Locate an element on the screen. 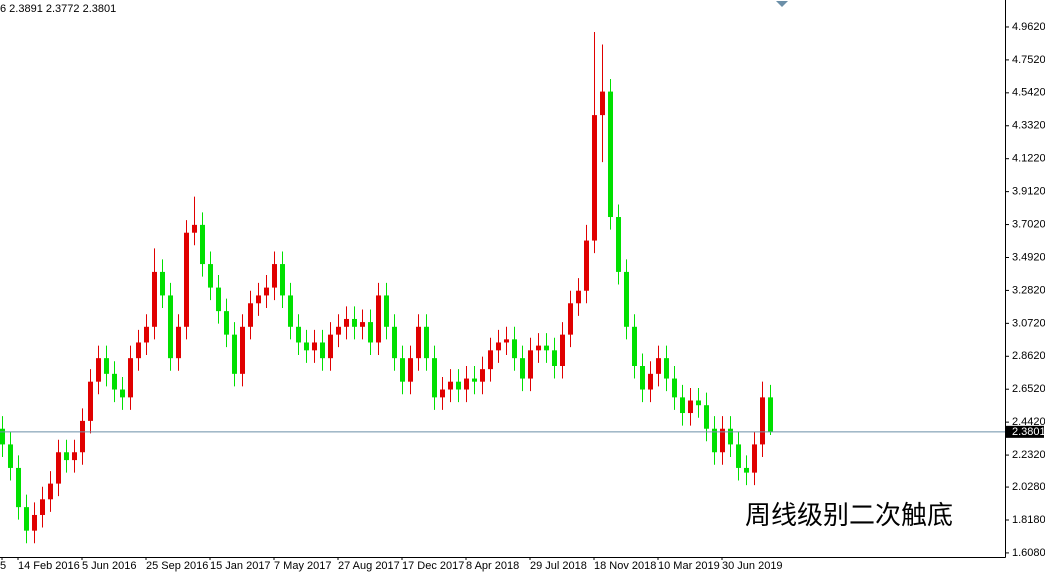  x-tick-label: 5 Jun 2016 is located at coordinates (109, 566).